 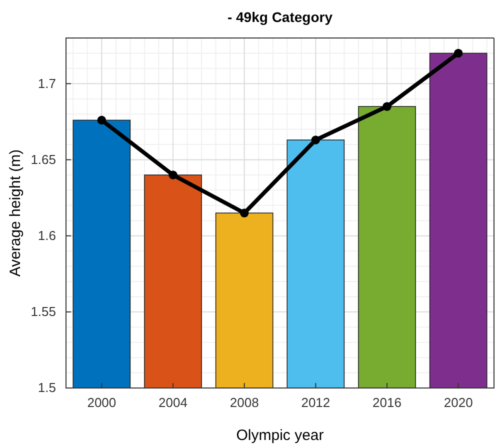 I want to click on x-axis-title: Olympic year, so click(x=280, y=435).